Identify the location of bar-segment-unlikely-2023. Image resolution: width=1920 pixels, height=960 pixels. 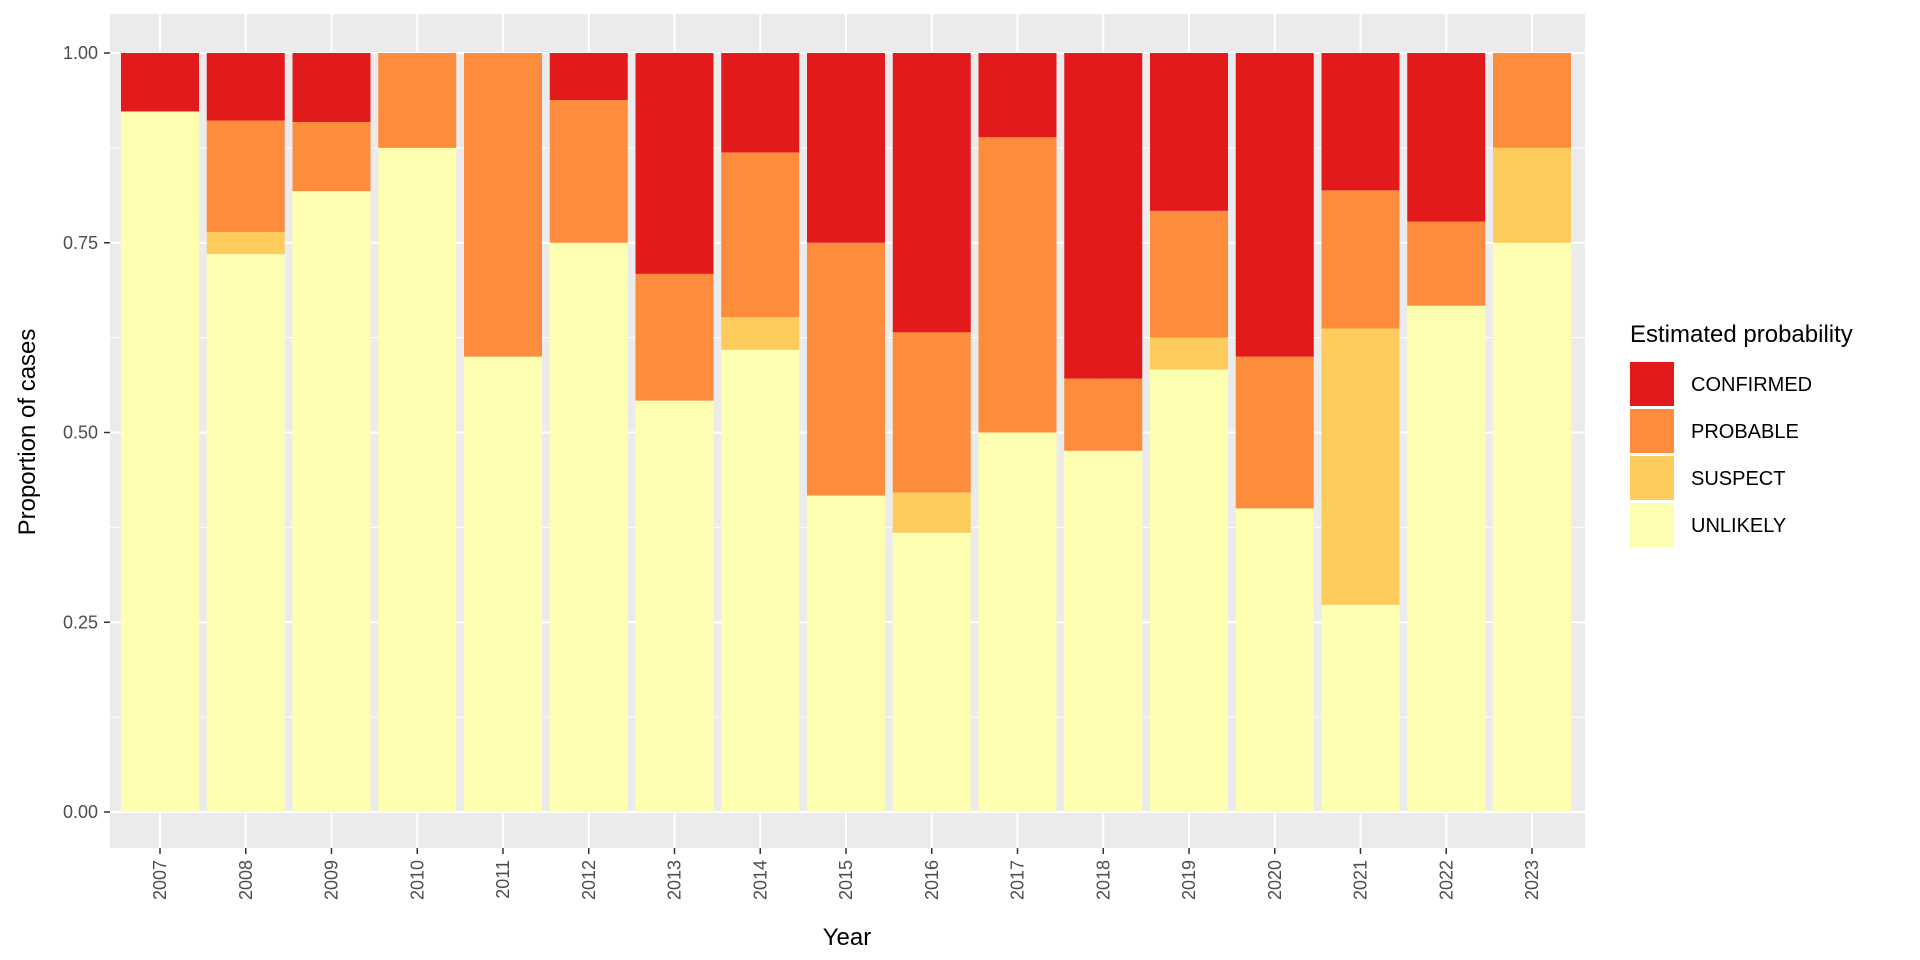
(1532, 527).